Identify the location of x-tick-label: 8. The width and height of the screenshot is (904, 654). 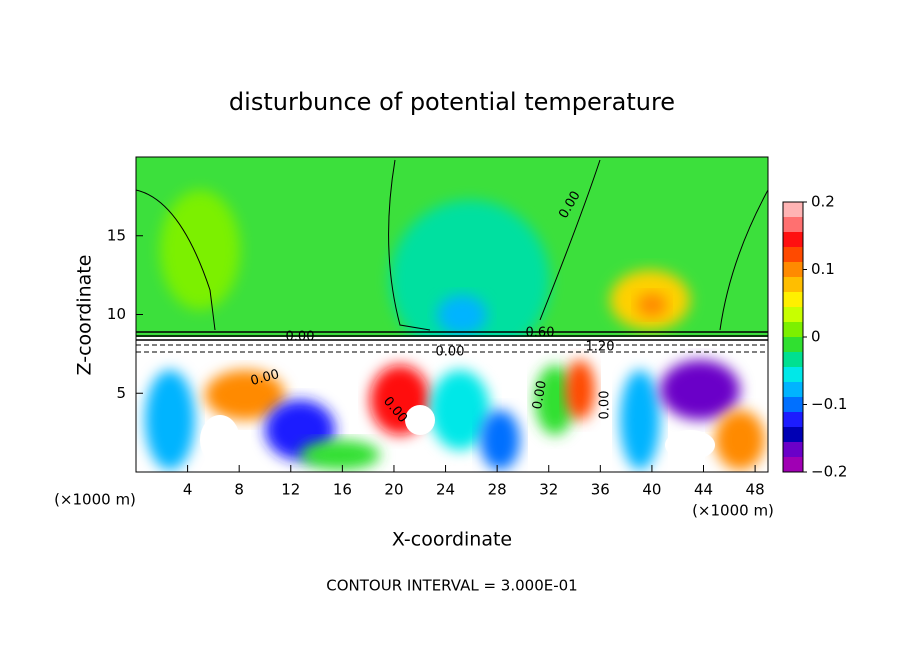
(239, 490).